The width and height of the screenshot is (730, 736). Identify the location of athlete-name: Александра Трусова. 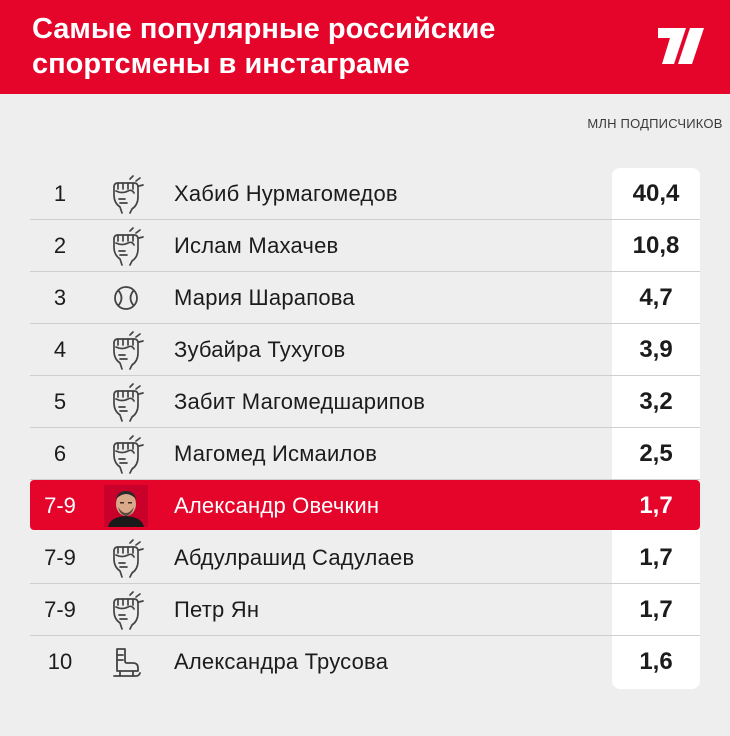
(281, 661).